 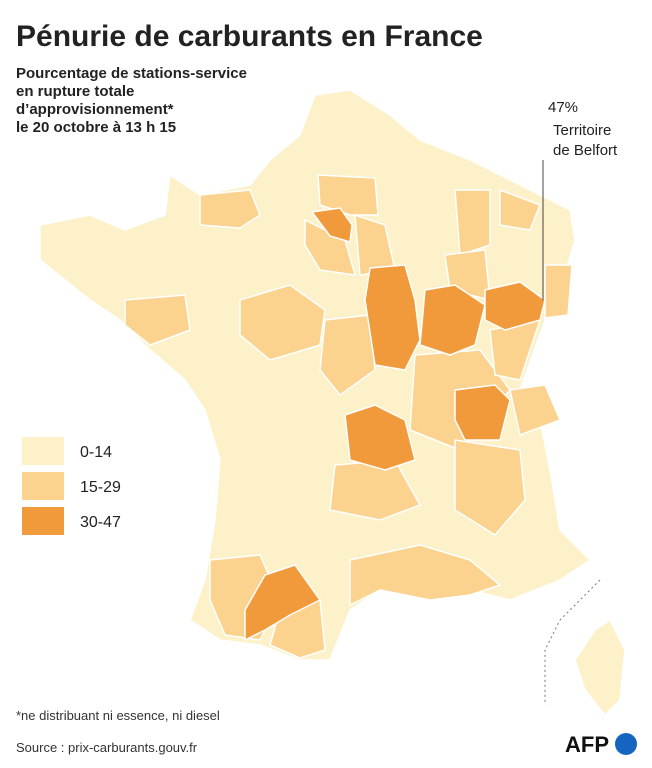 What do you see at coordinates (587, 744) in the screenshot?
I see `logo: AFP` at bounding box center [587, 744].